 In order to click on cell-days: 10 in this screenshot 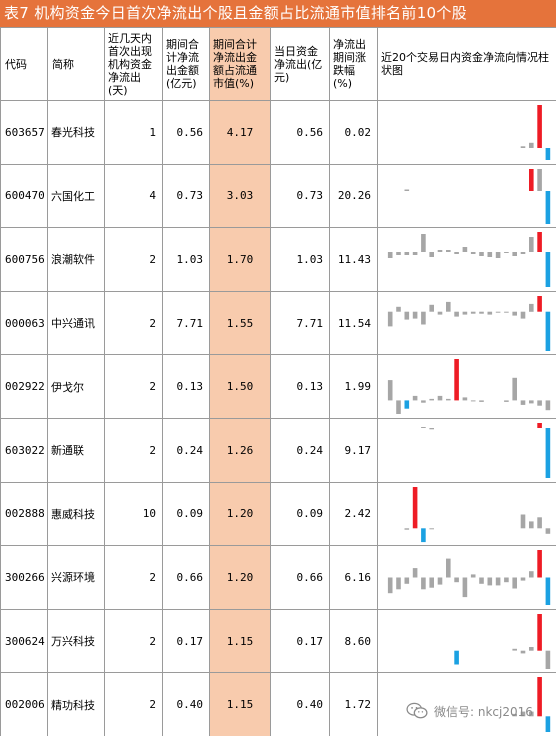, I will do `click(133, 514)`.